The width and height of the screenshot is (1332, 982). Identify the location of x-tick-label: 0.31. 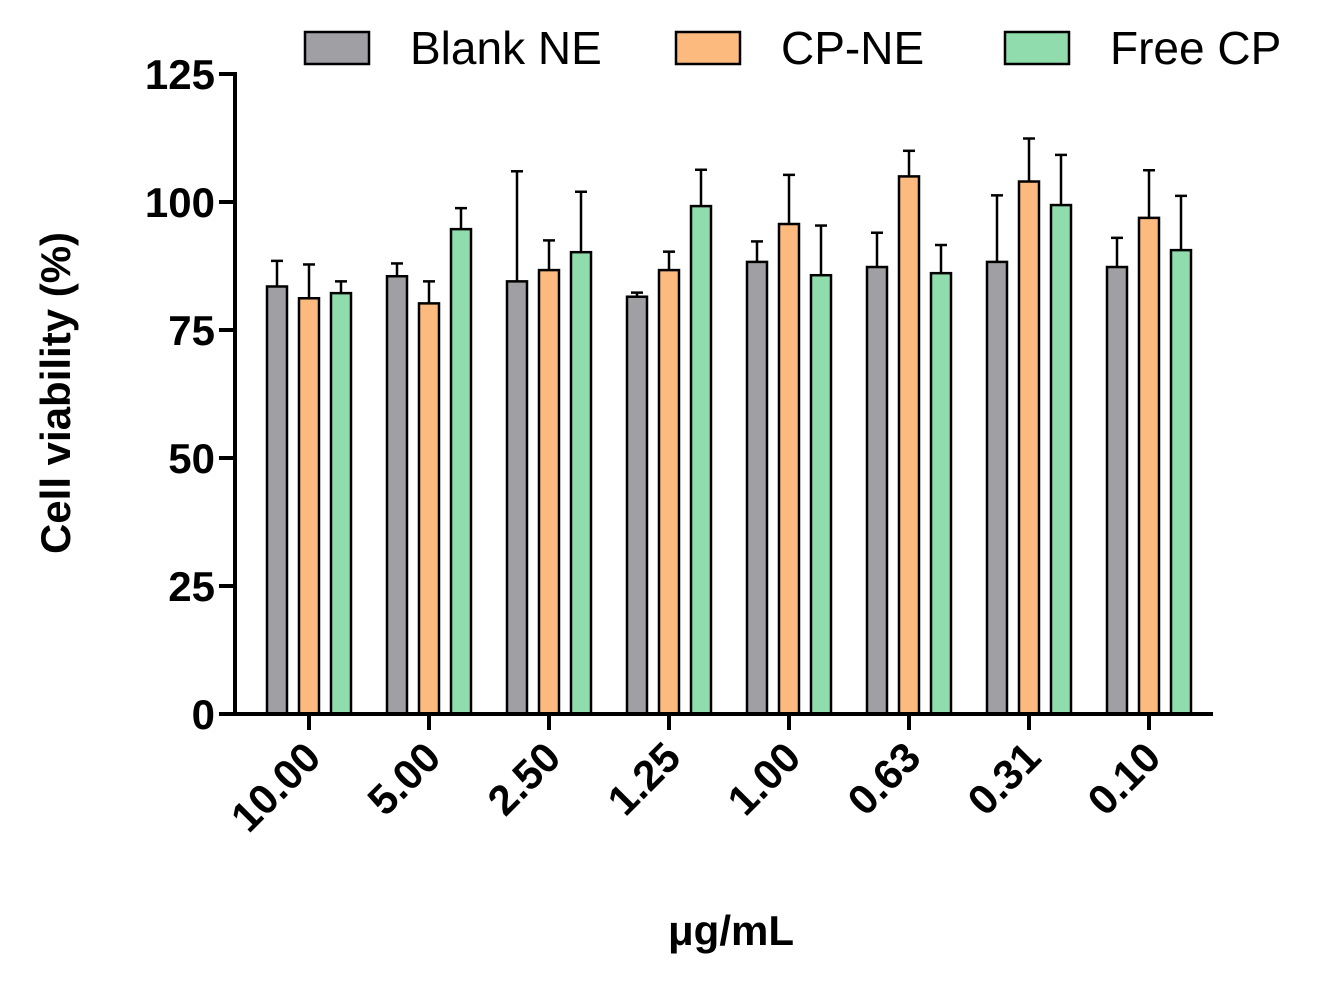
(1003, 778).